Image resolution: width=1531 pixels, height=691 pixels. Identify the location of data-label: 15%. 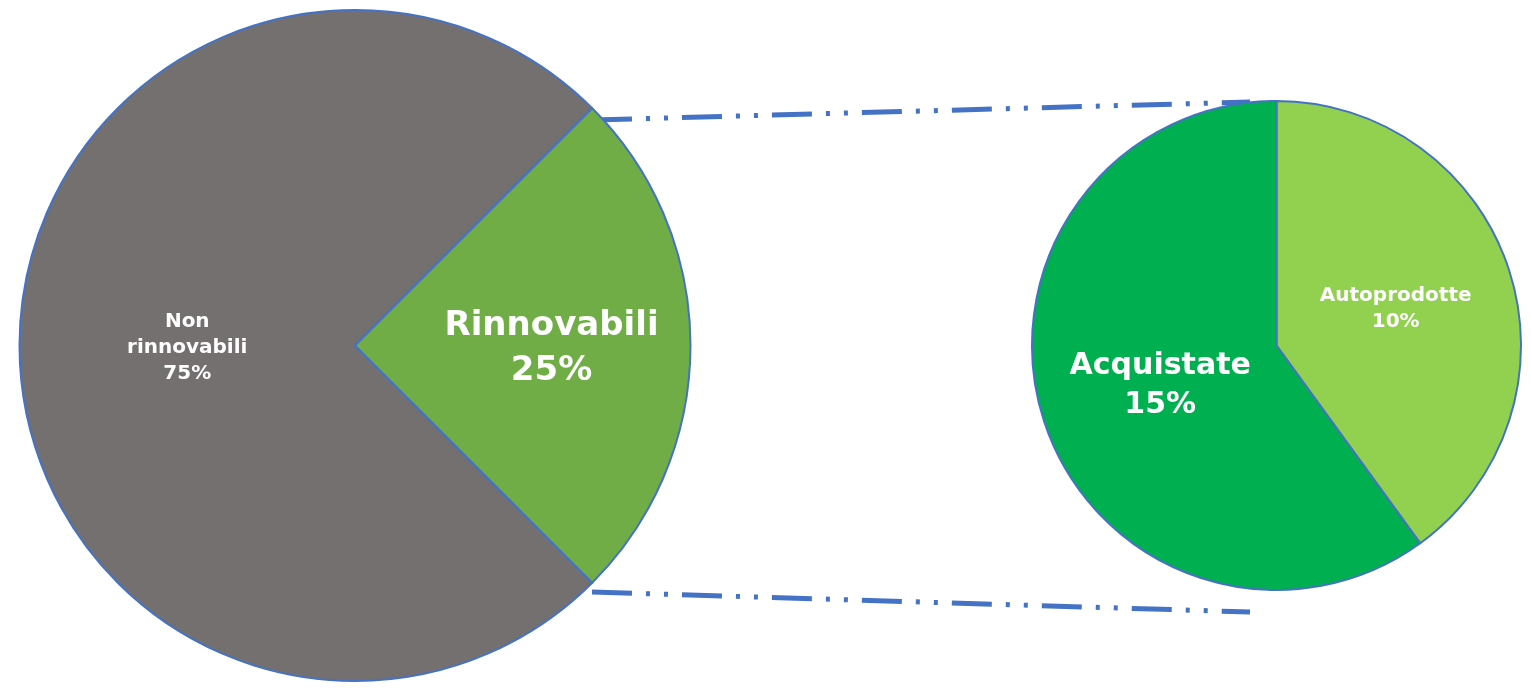
(1160, 403).